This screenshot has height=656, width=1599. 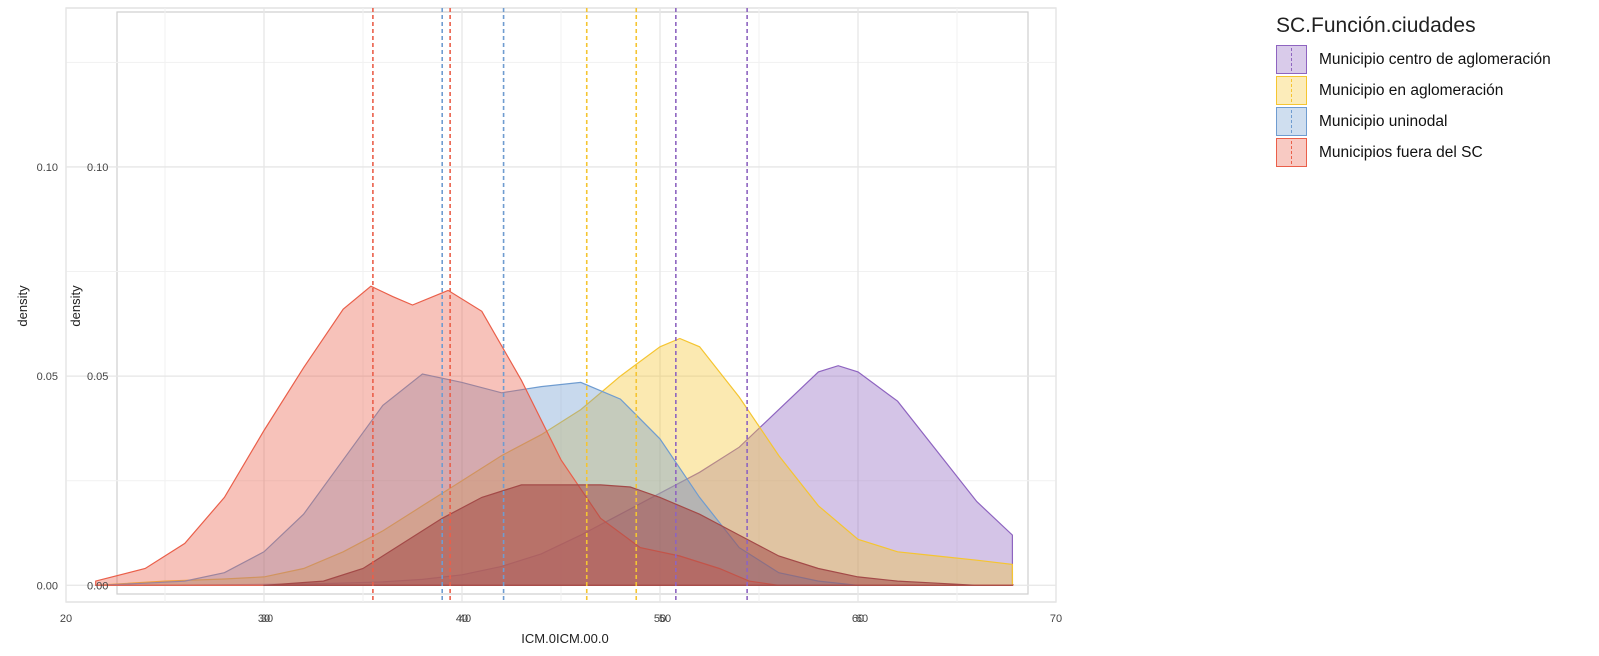 I want to click on x-tick-label: 50, so click(x=660, y=619).